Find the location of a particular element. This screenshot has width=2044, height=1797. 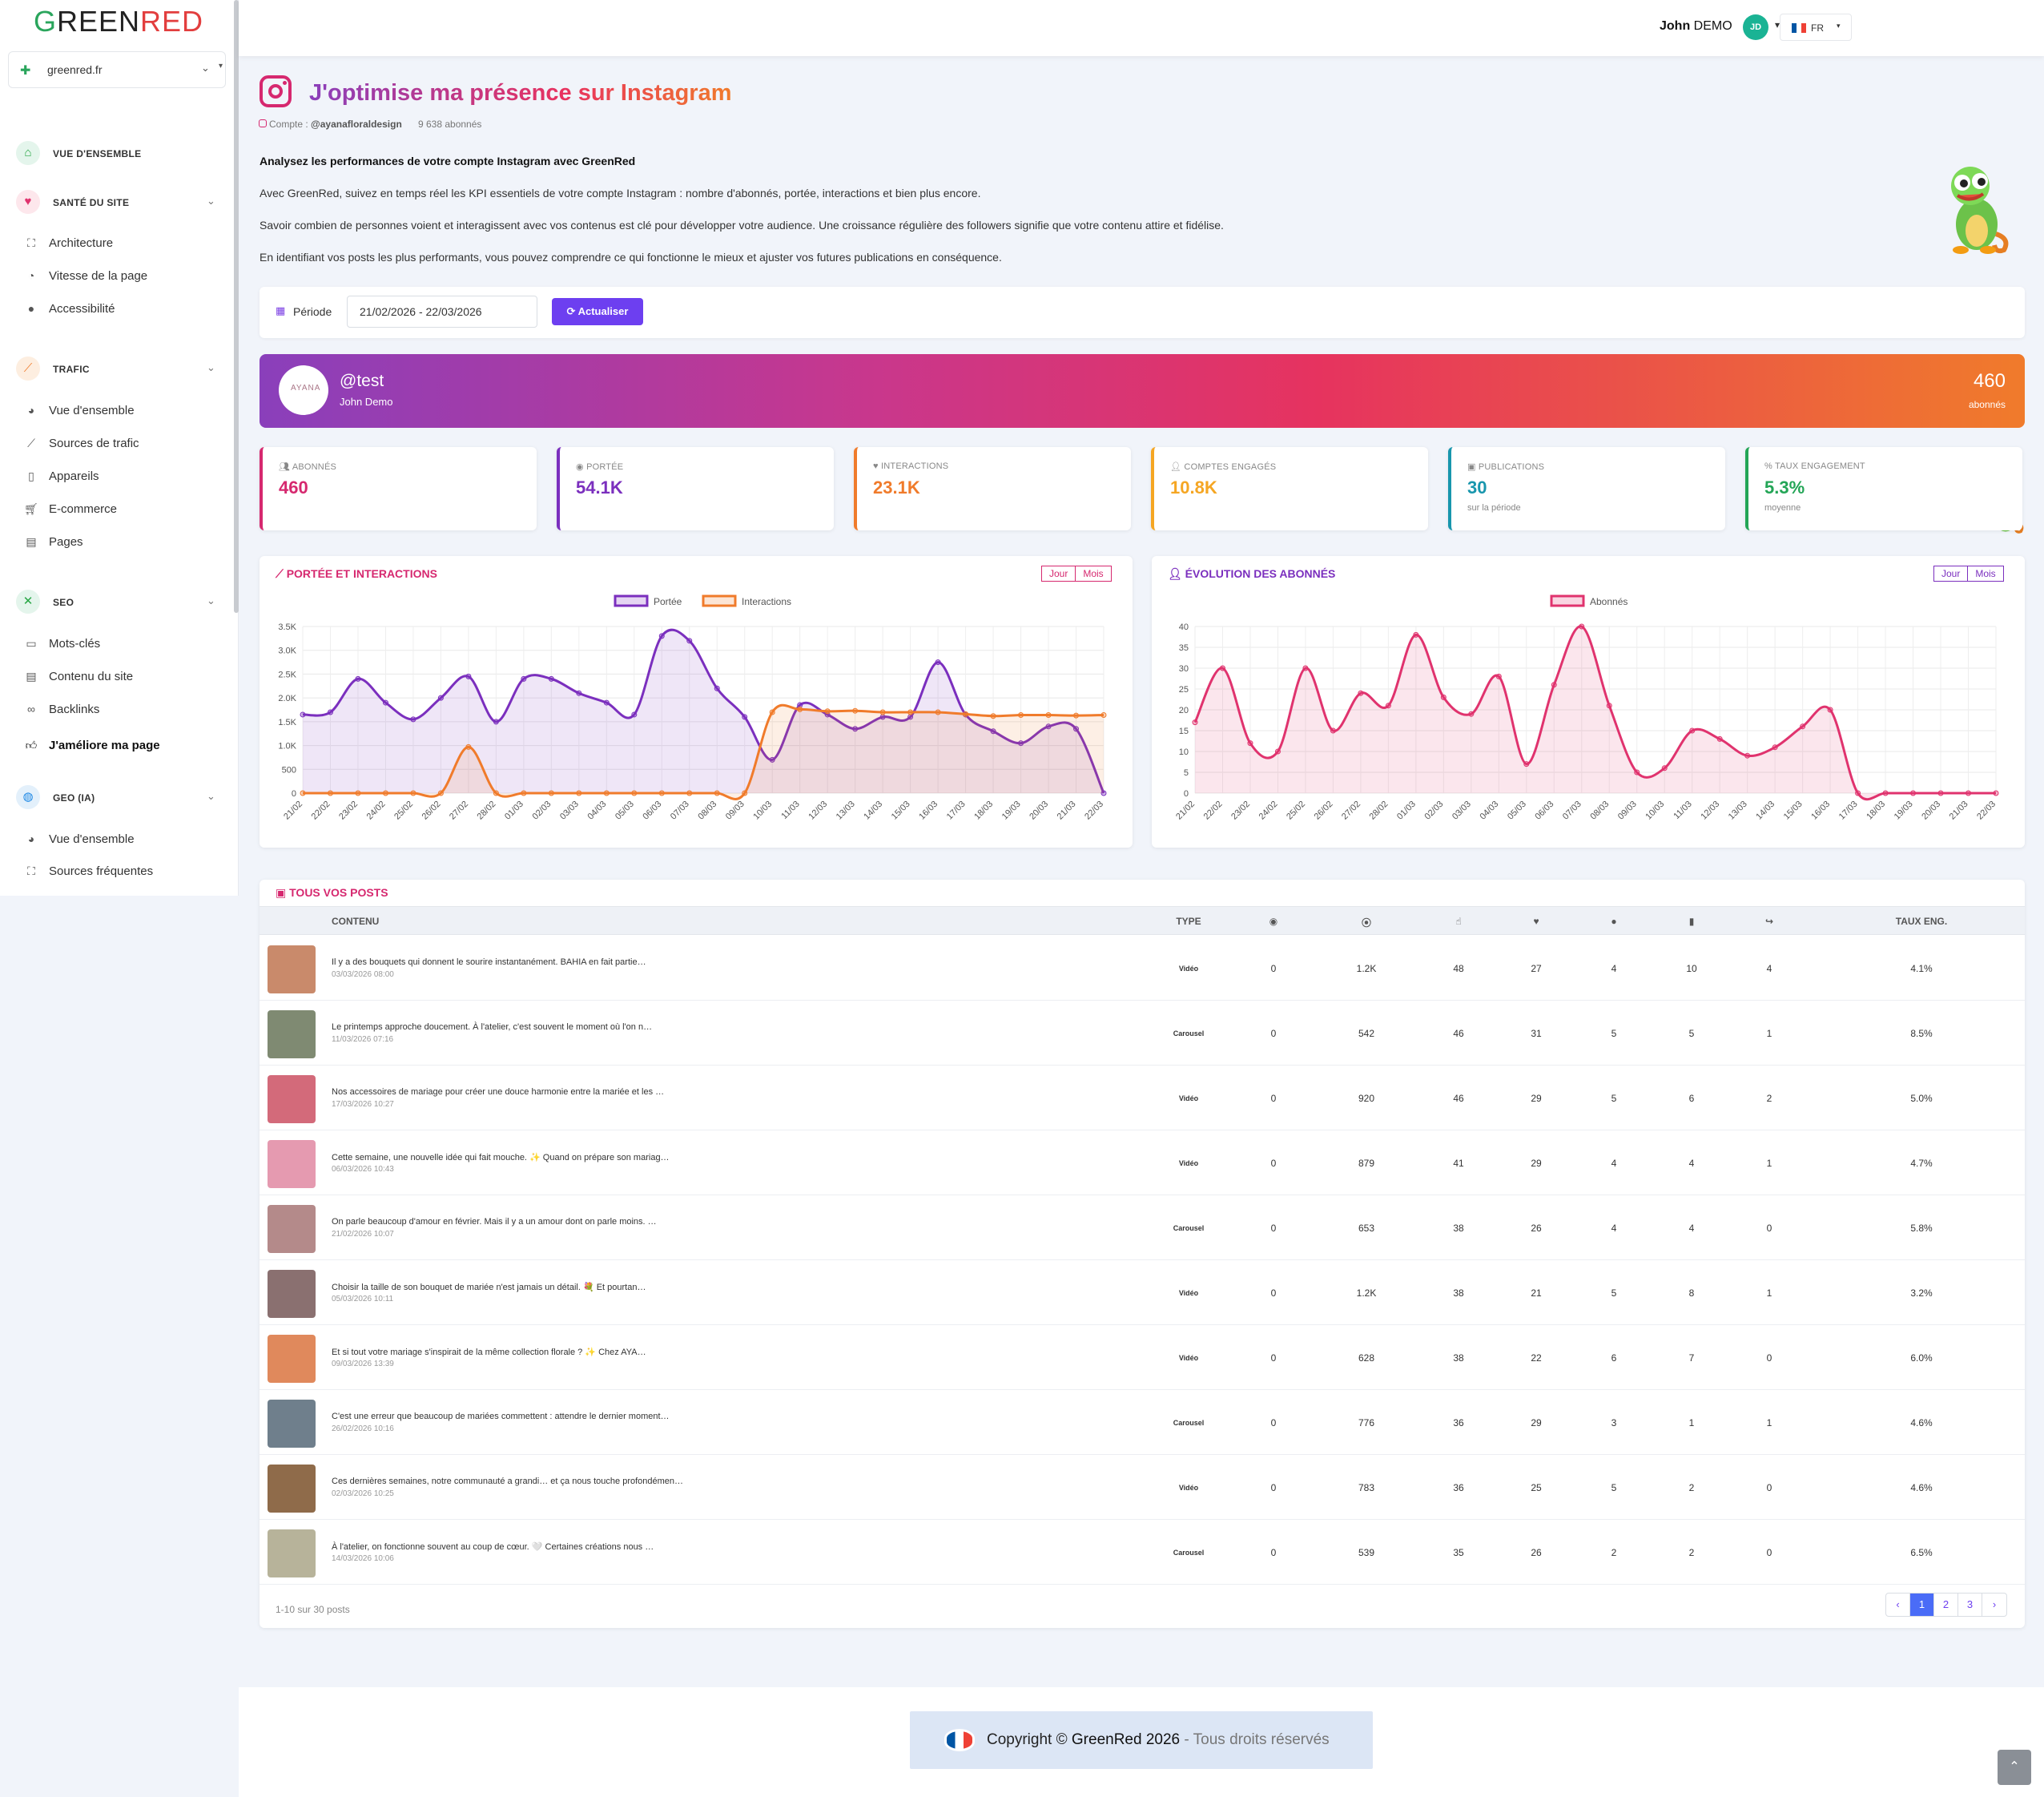

kpi-card-interactions: ♥ INTERACTIONS 23.1K is located at coordinates (993, 488).